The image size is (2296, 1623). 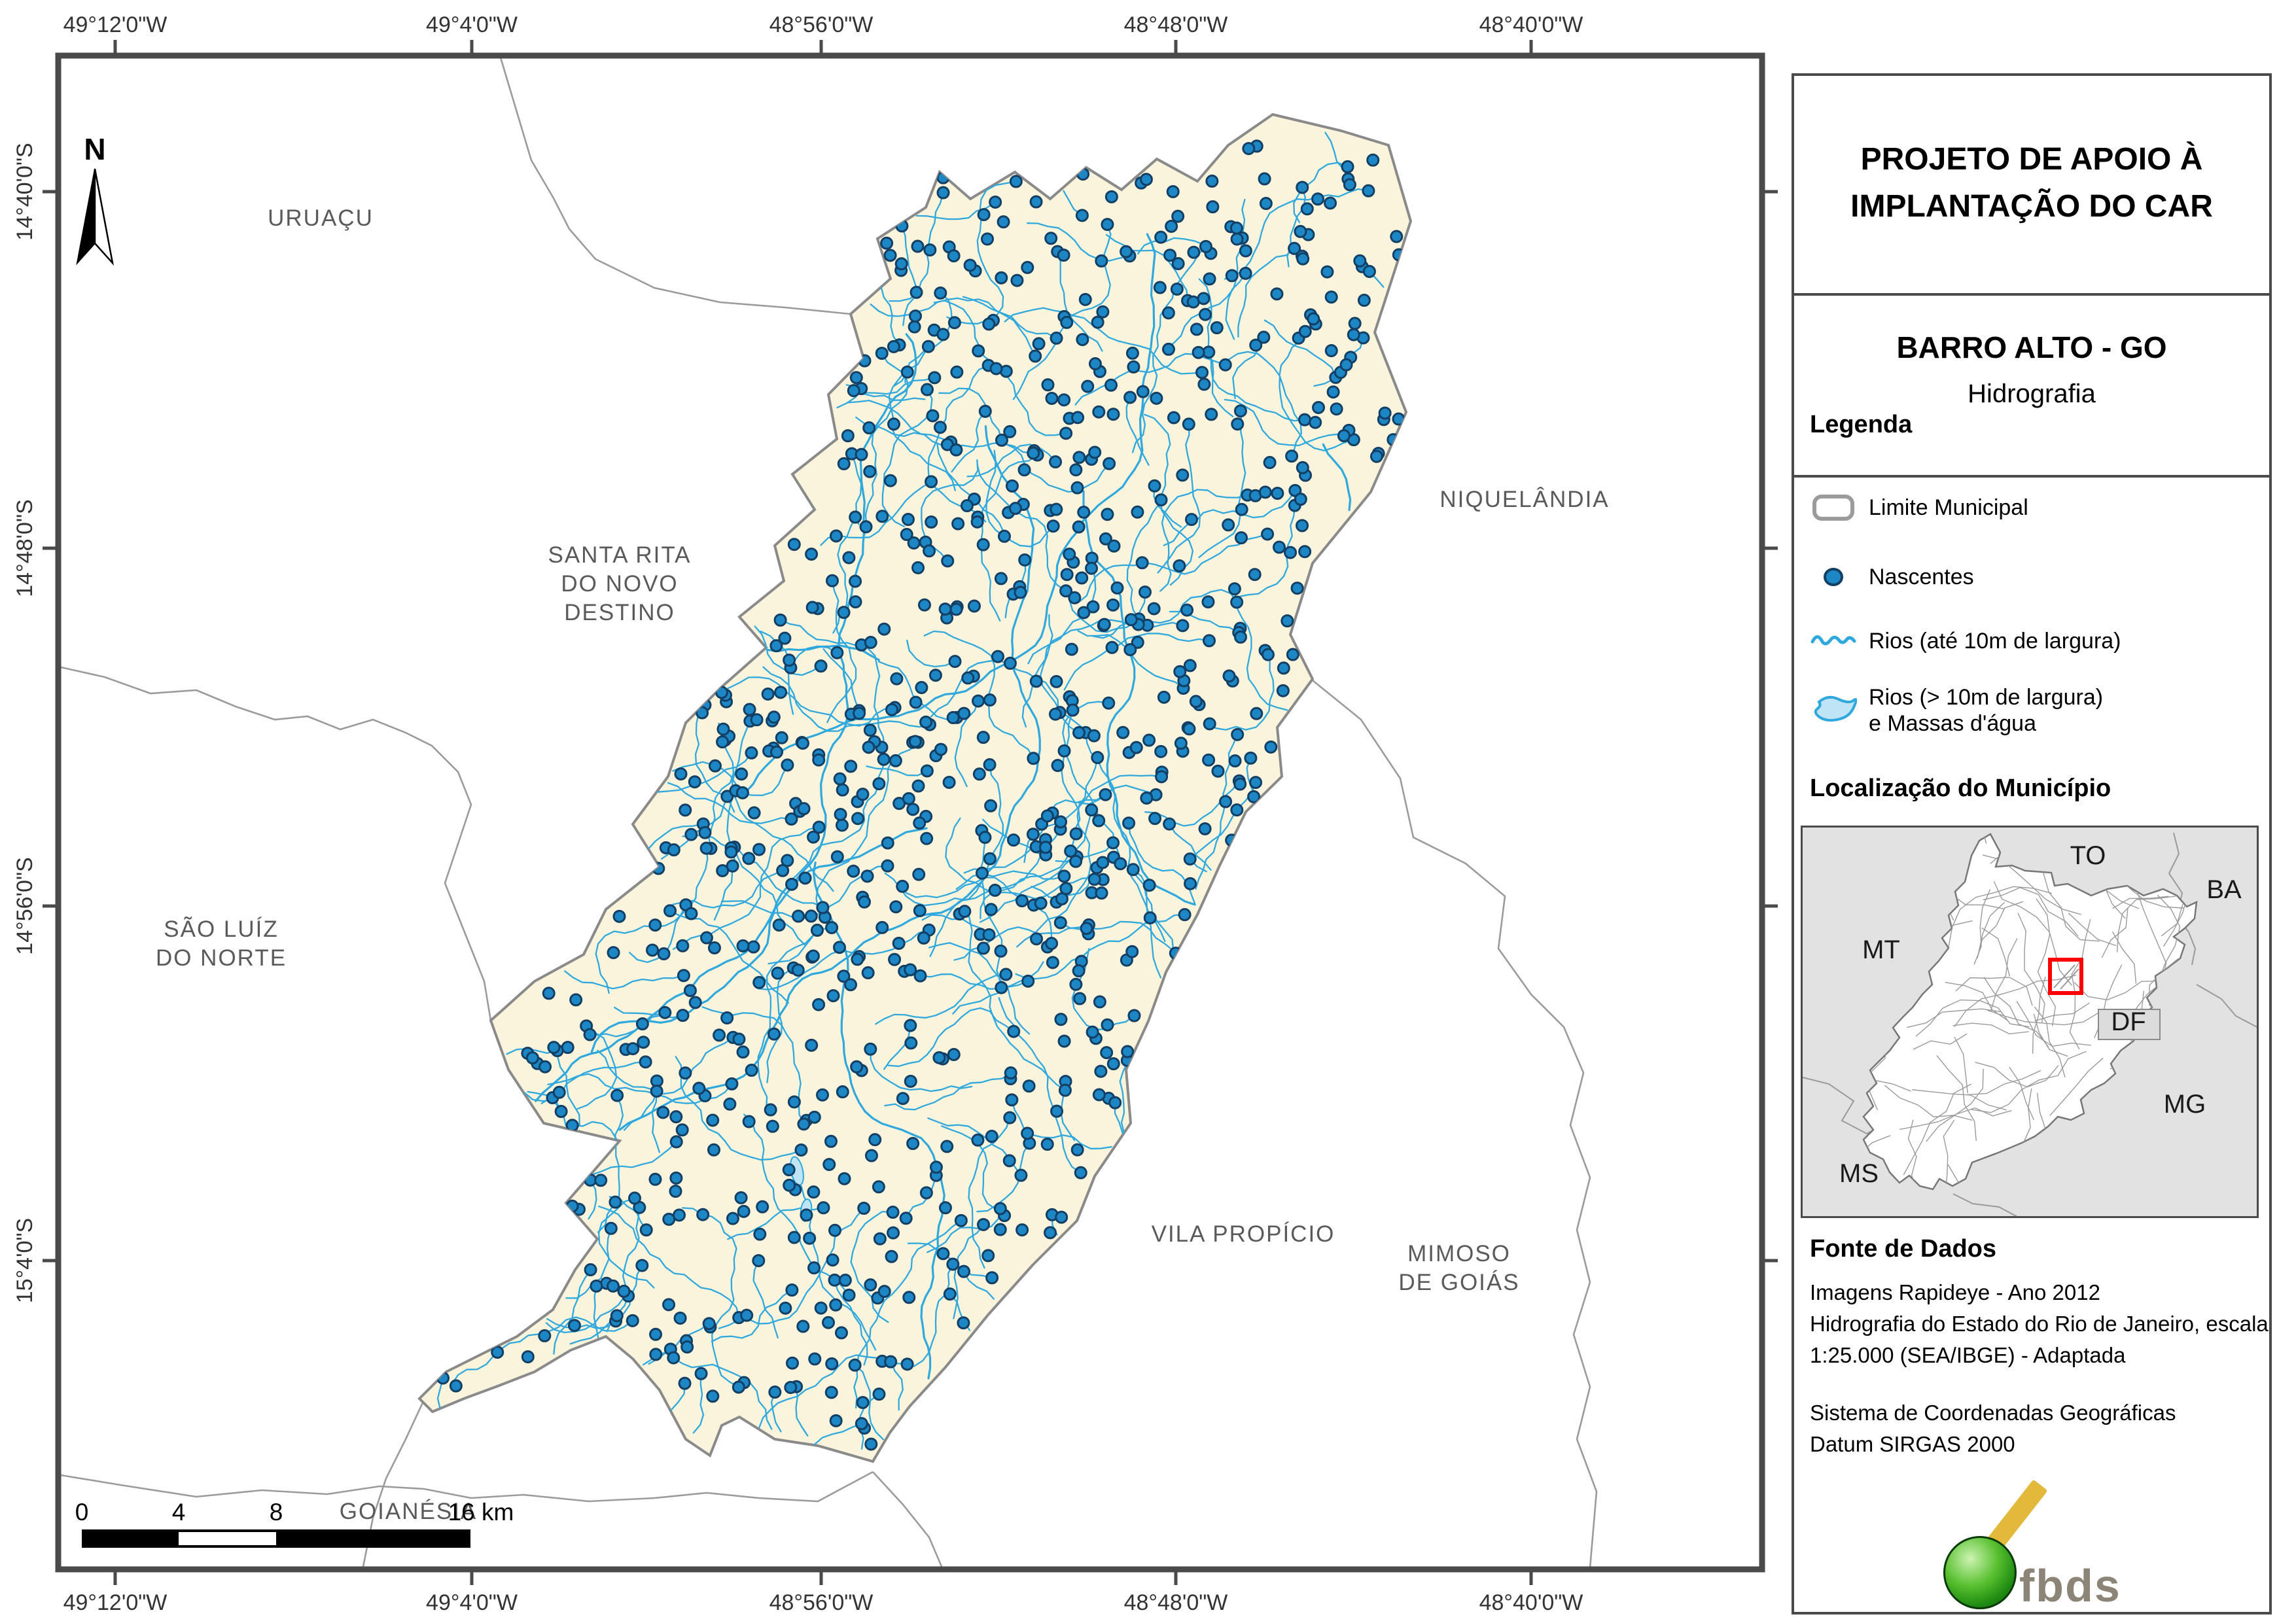 I want to click on location-inset-map: TO BA MT DF MG MS, so click(x=2031, y=1022).